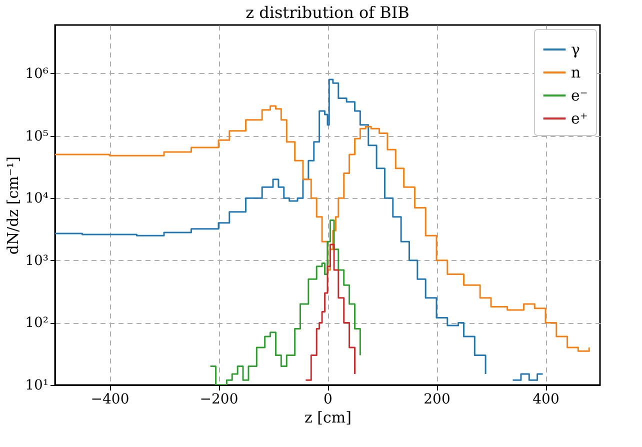  I want to click on y-tick-label: 10⁶, so click(37, 74).